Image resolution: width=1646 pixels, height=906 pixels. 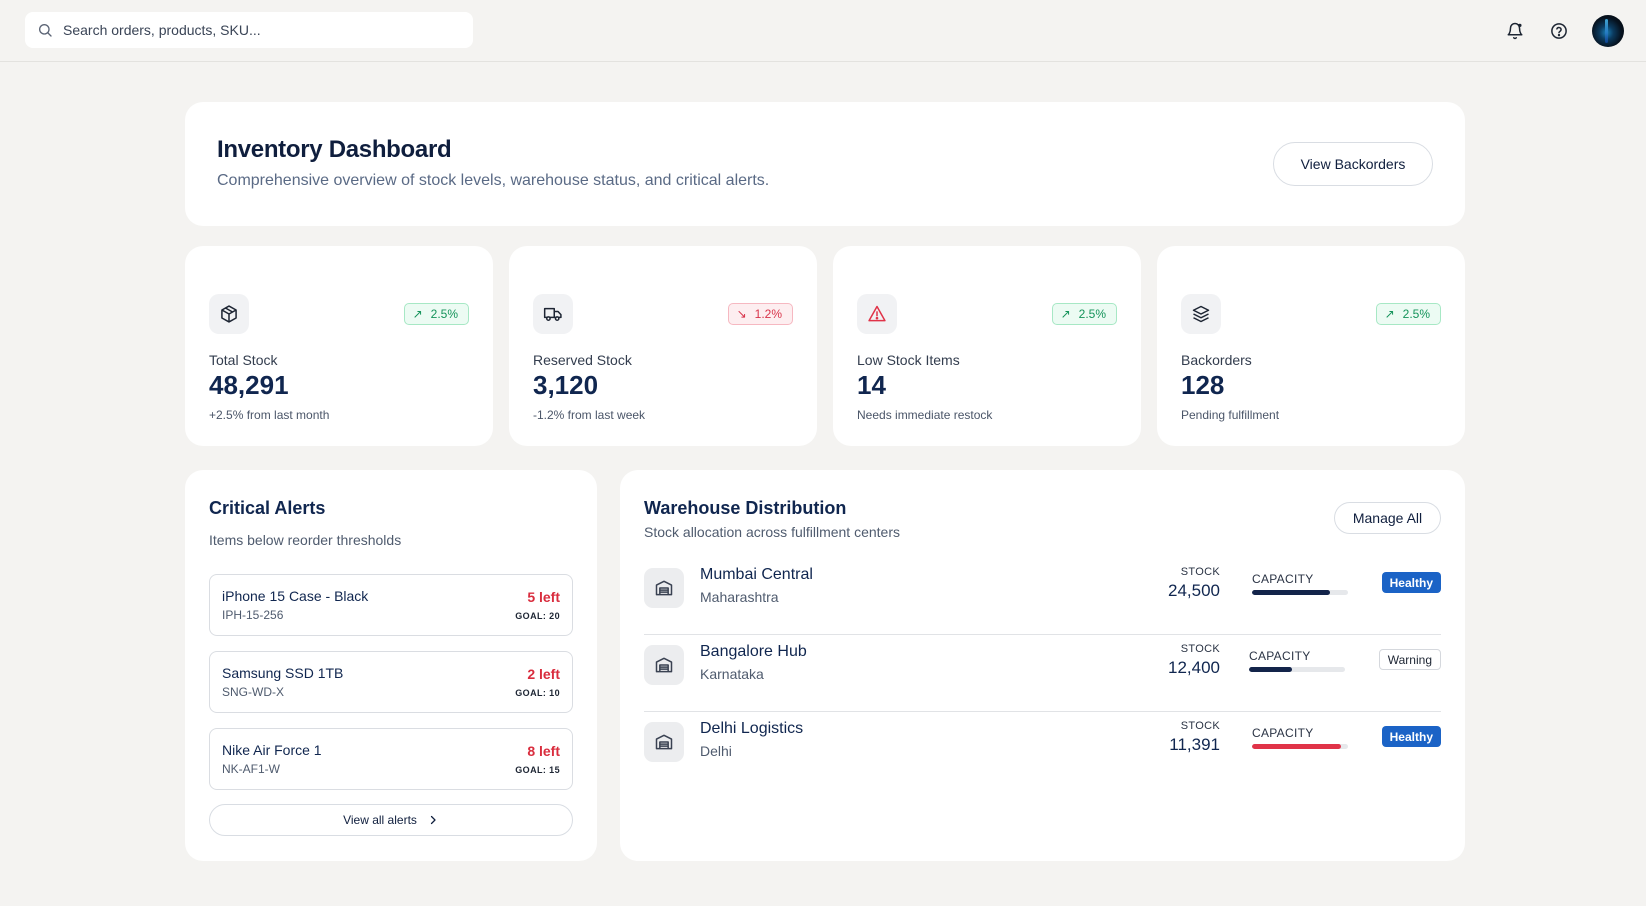 What do you see at coordinates (334, 149) in the screenshot?
I see `page-title: Inventory Dashboard` at bounding box center [334, 149].